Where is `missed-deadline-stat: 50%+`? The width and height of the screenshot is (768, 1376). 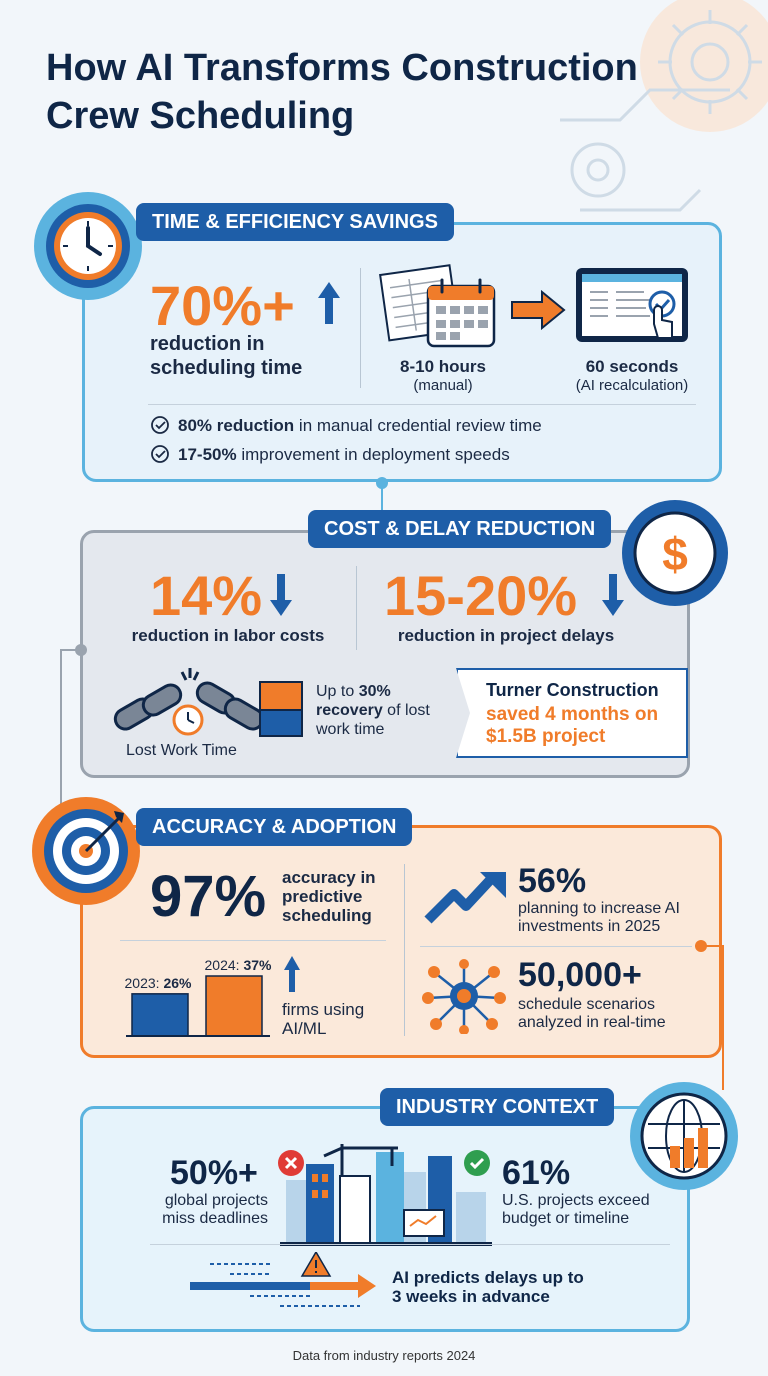 missed-deadline-stat: 50%+ is located at coordinates (214, 1173).